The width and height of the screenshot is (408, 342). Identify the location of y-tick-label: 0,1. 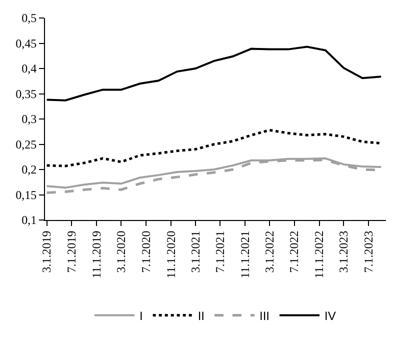
(29, 220).